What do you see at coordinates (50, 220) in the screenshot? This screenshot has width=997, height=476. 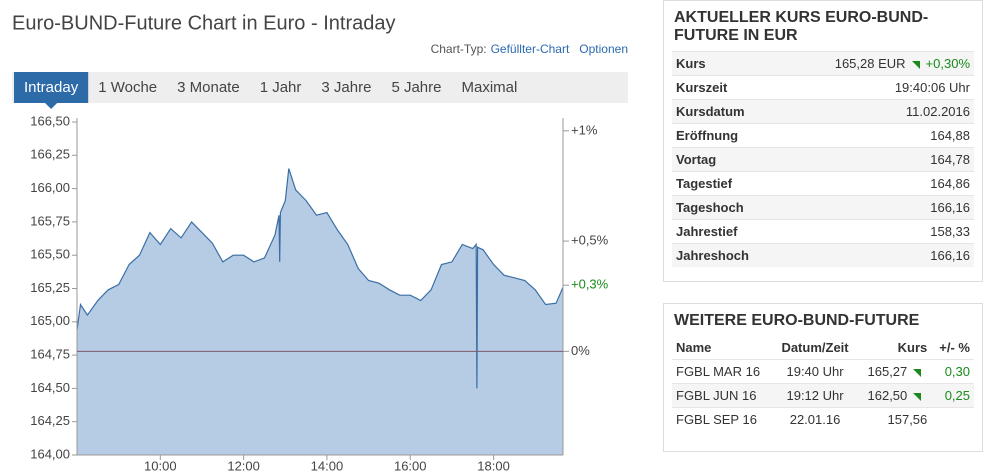 I see `y-tick-label: 165,75` at bounding box center [50, 220].